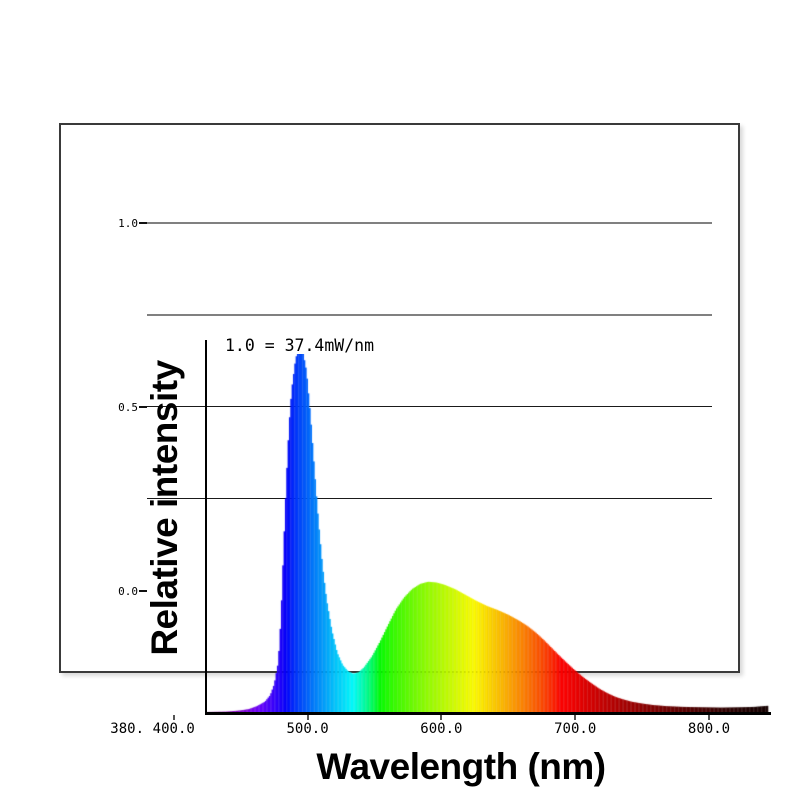 This screenshot has height=800, width=800. What do you see at coordinates (461, 766) in the screenshot?
I see `x-axis-title: Wavelength (nm)` at bounding box center [461, 766].